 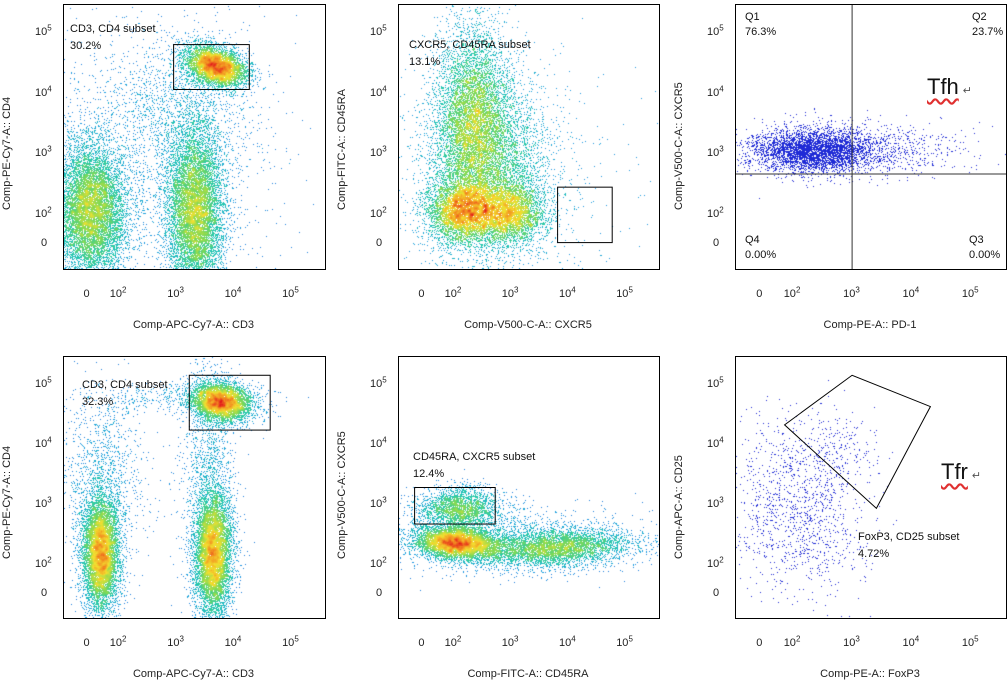 I want to click on return-mark-icon: ↵, so click(x=976, y=476).